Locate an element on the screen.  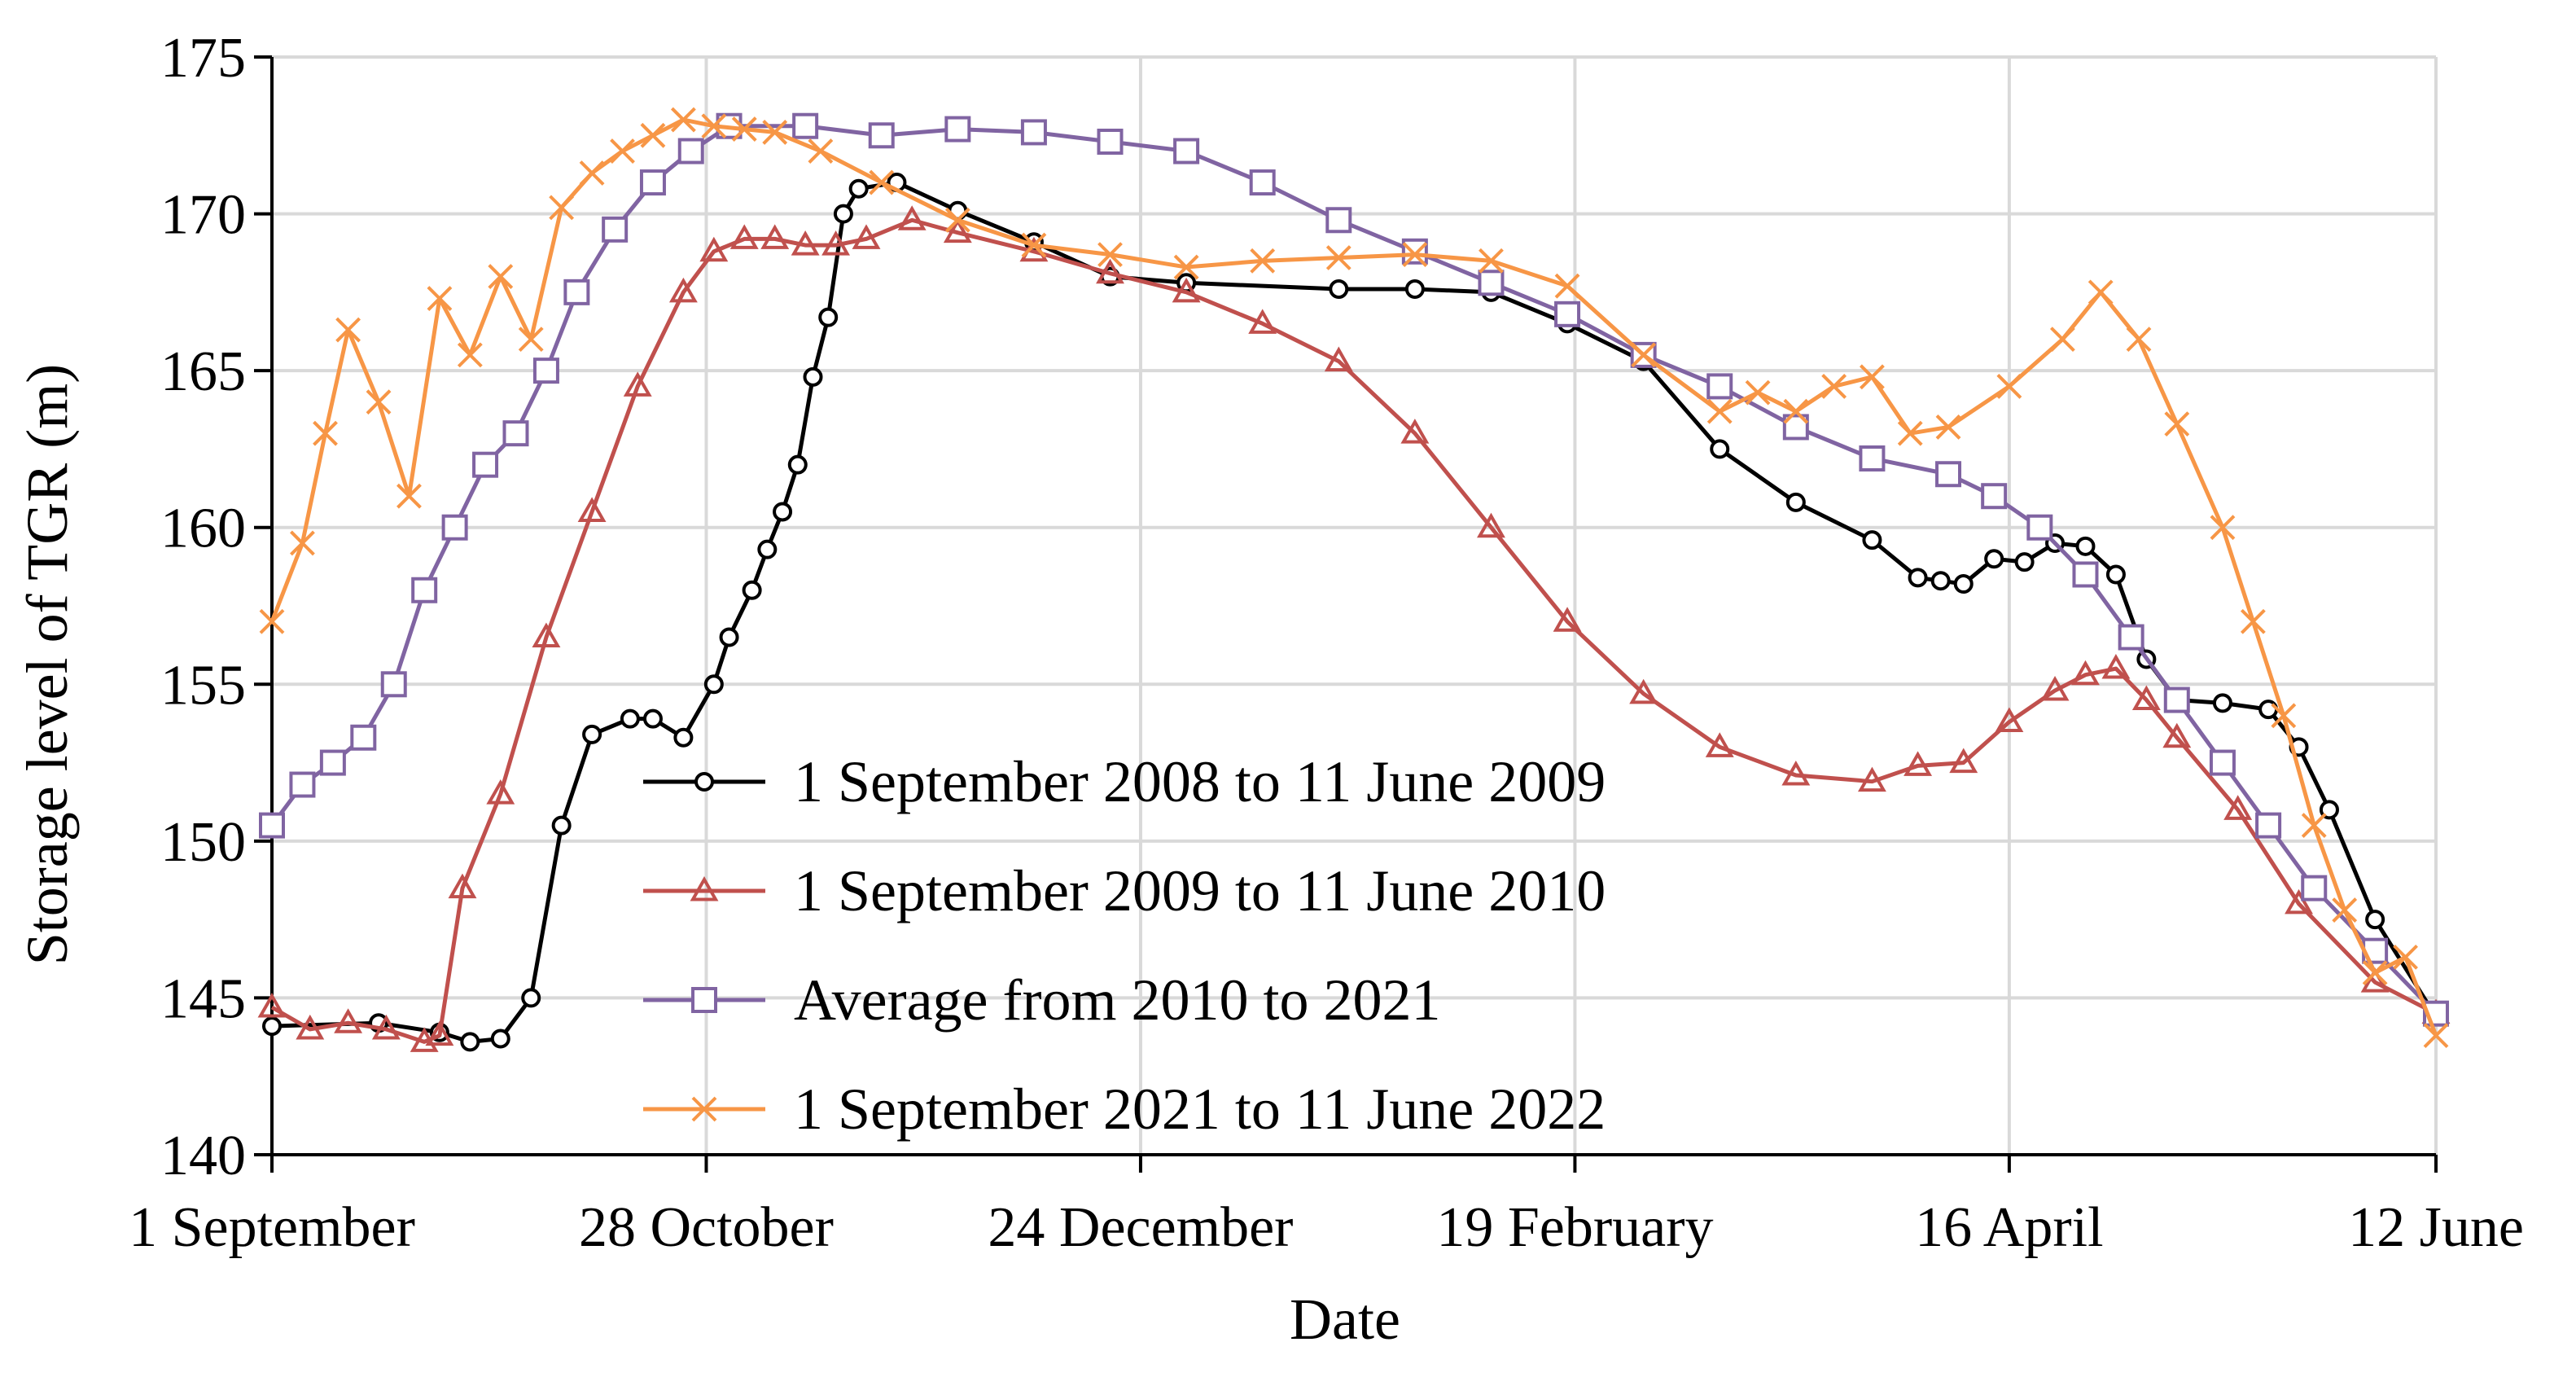
legend-item: 1 September 2008 to 11 June 2009 is located at coordinates (1124, 781).